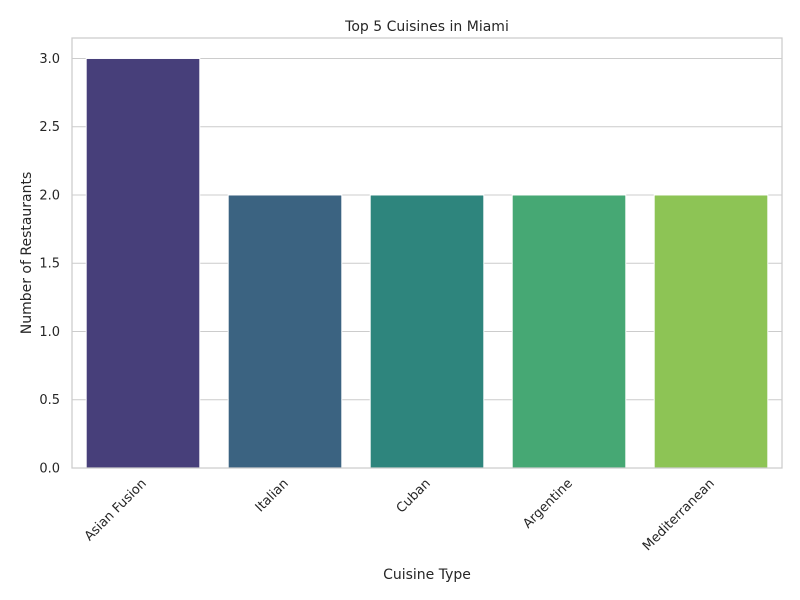 The image size is (800, 600). I want to click on x-axis-label: Cuisine Type, so click(427, 575).